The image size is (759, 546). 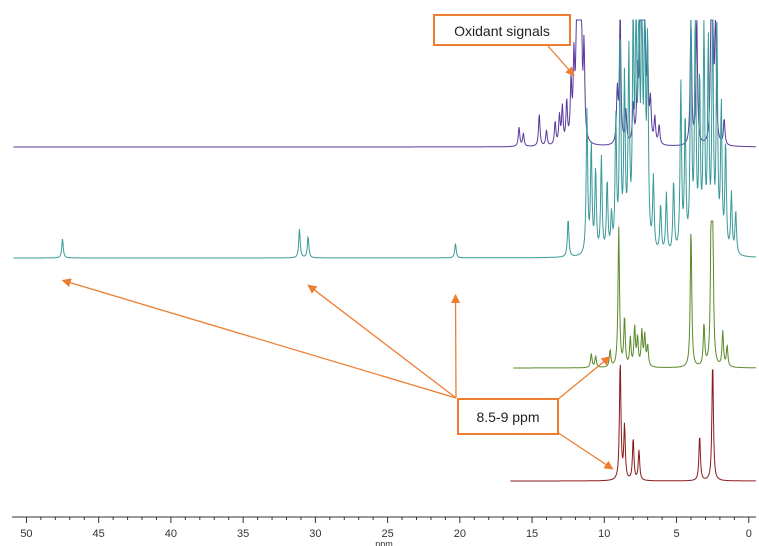 I want to click on x-tick-label: 25, so click(x=387, y=534).